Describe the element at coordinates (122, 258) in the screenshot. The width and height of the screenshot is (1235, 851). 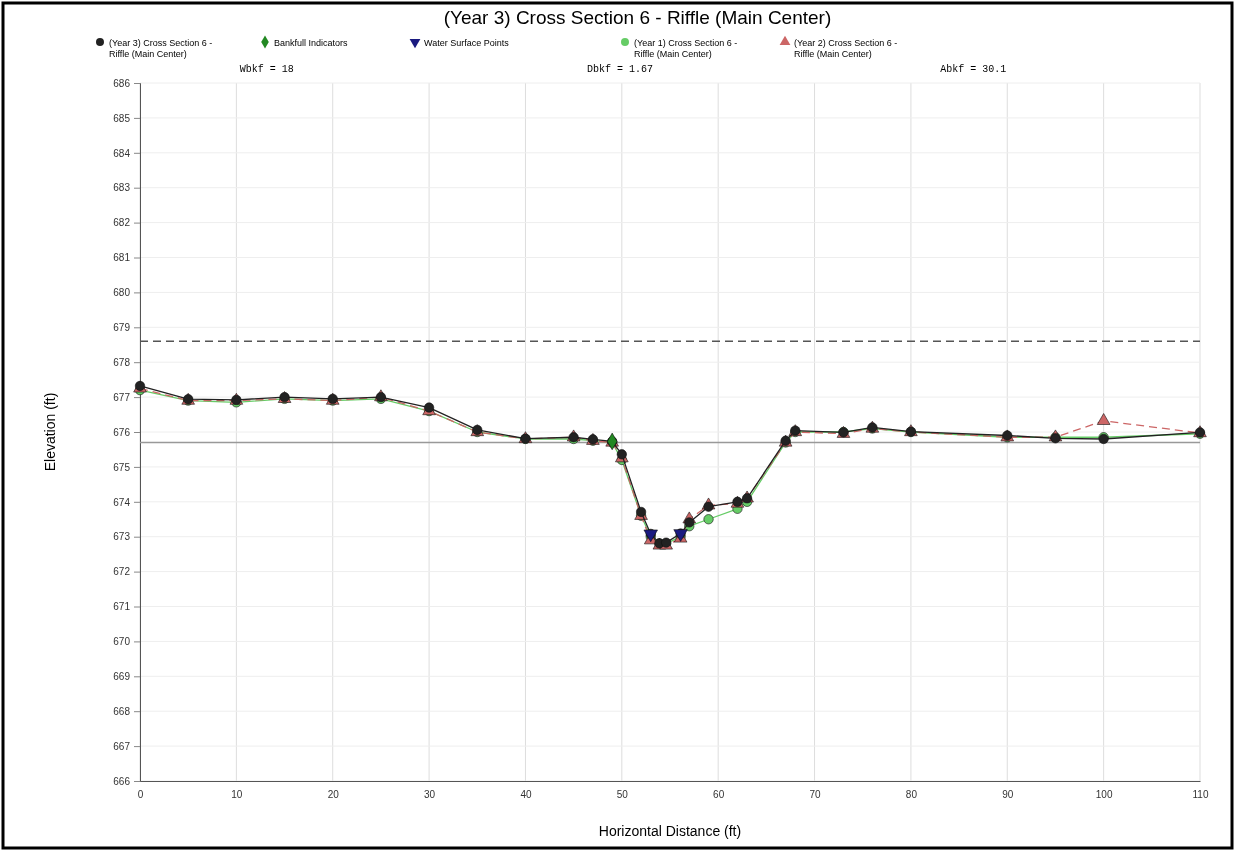
I see `y-tick-label: 681` at that location.